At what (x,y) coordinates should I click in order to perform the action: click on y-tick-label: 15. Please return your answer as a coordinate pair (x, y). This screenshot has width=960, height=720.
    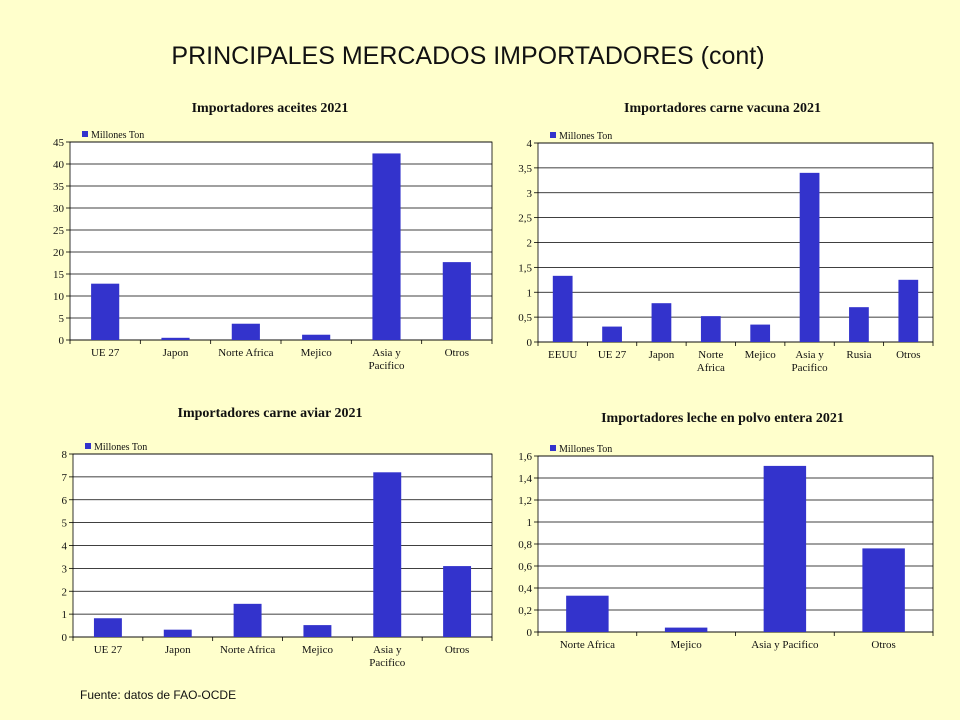
    Looking at the image, I should click on (59, 275).